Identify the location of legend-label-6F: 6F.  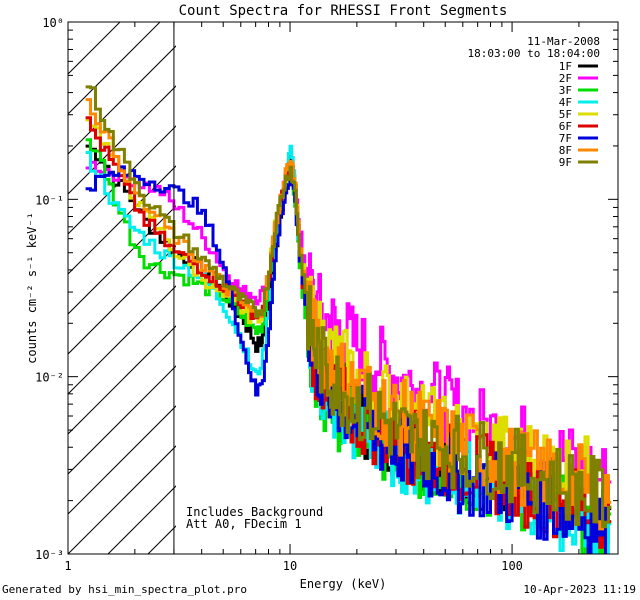
(565, 126).